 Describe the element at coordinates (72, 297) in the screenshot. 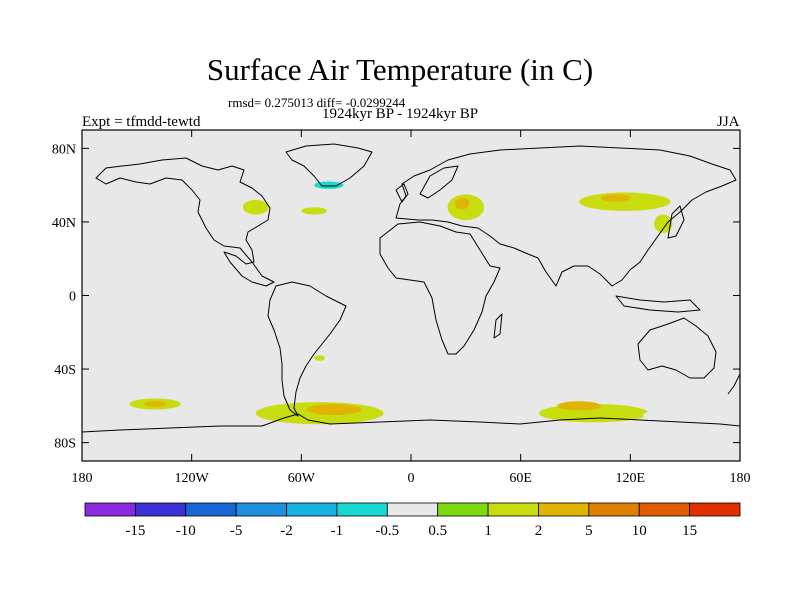

I see `y-tick-label: 0` at that location.